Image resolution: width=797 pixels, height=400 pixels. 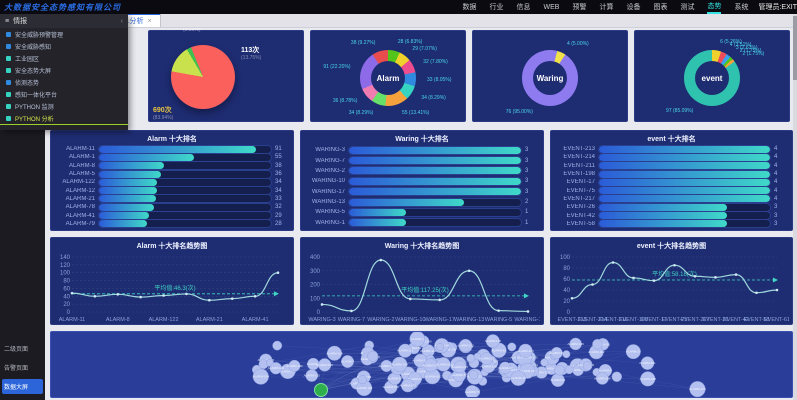 I want to click on rail-item-1: 告警页面, so click(x=16, y=369).